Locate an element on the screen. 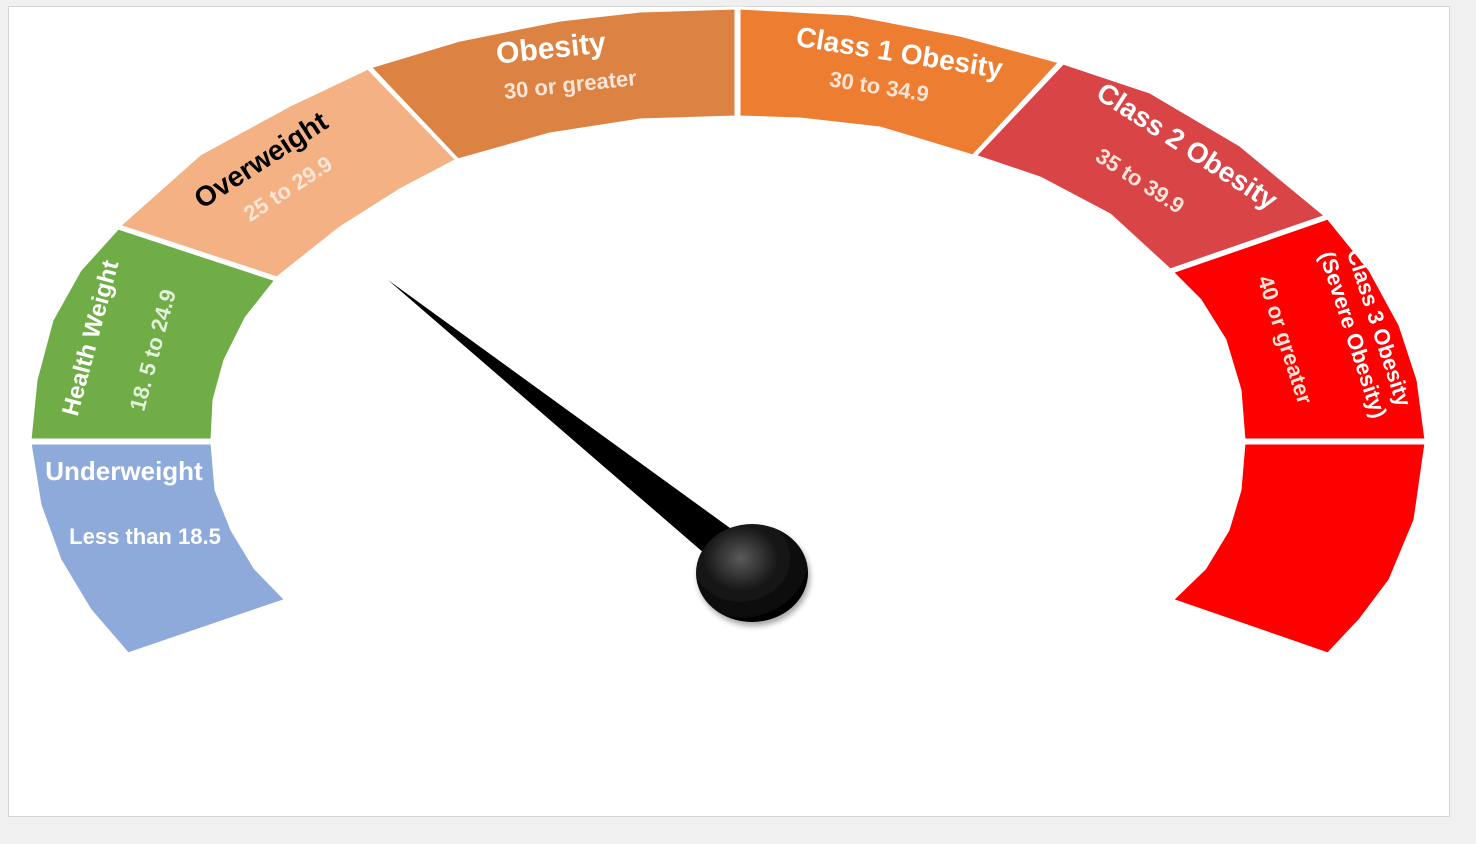 This screenshot has width=1476, height=844. segment-obesity is located at coordinates (553, 84).